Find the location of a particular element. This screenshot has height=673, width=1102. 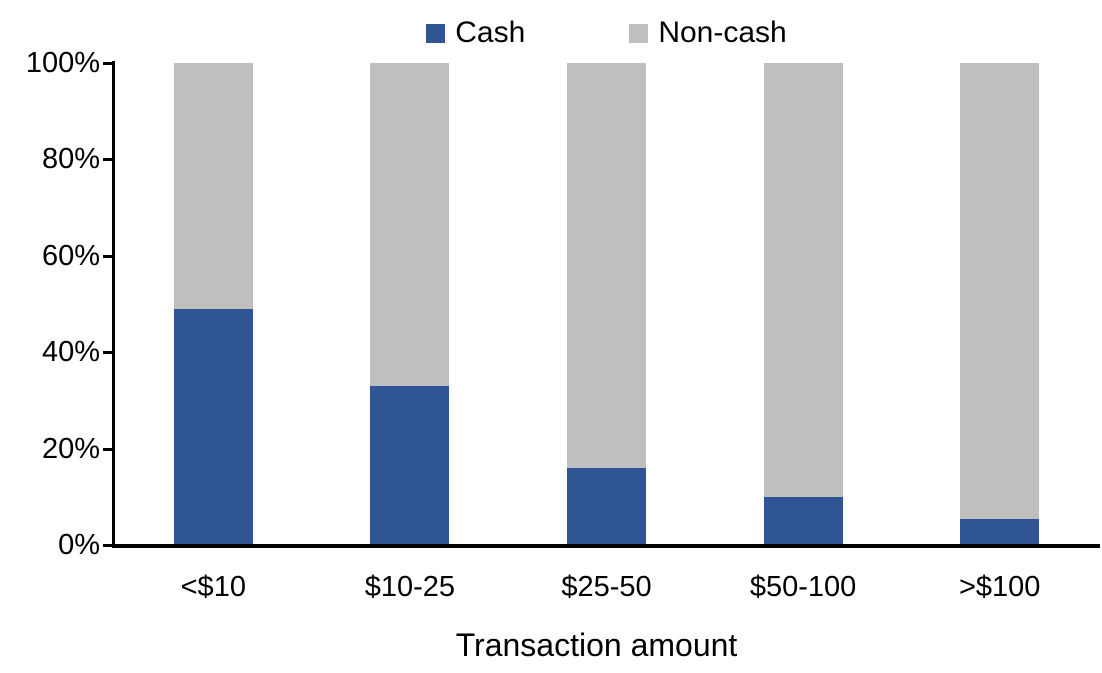

y-tick-label: 60% is located at coordinates (70, 255).